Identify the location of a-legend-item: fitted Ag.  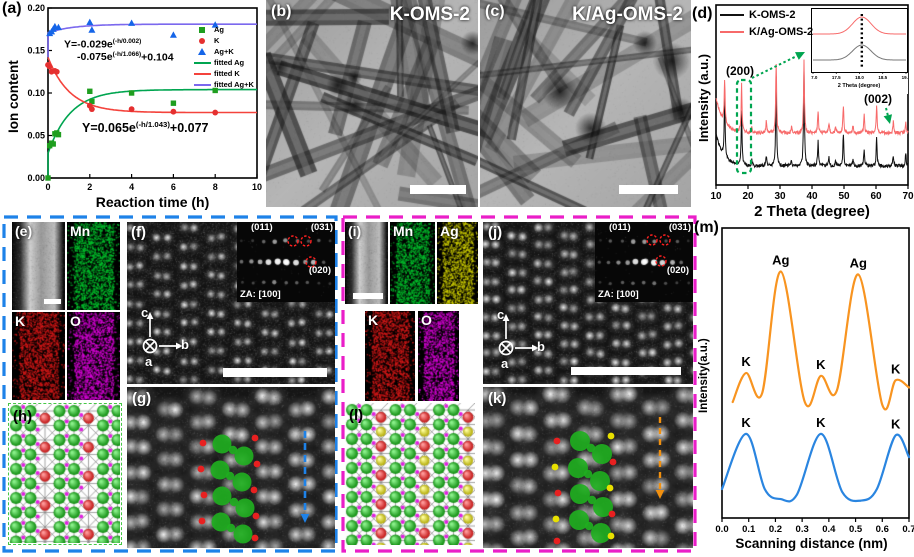
(223, 62).